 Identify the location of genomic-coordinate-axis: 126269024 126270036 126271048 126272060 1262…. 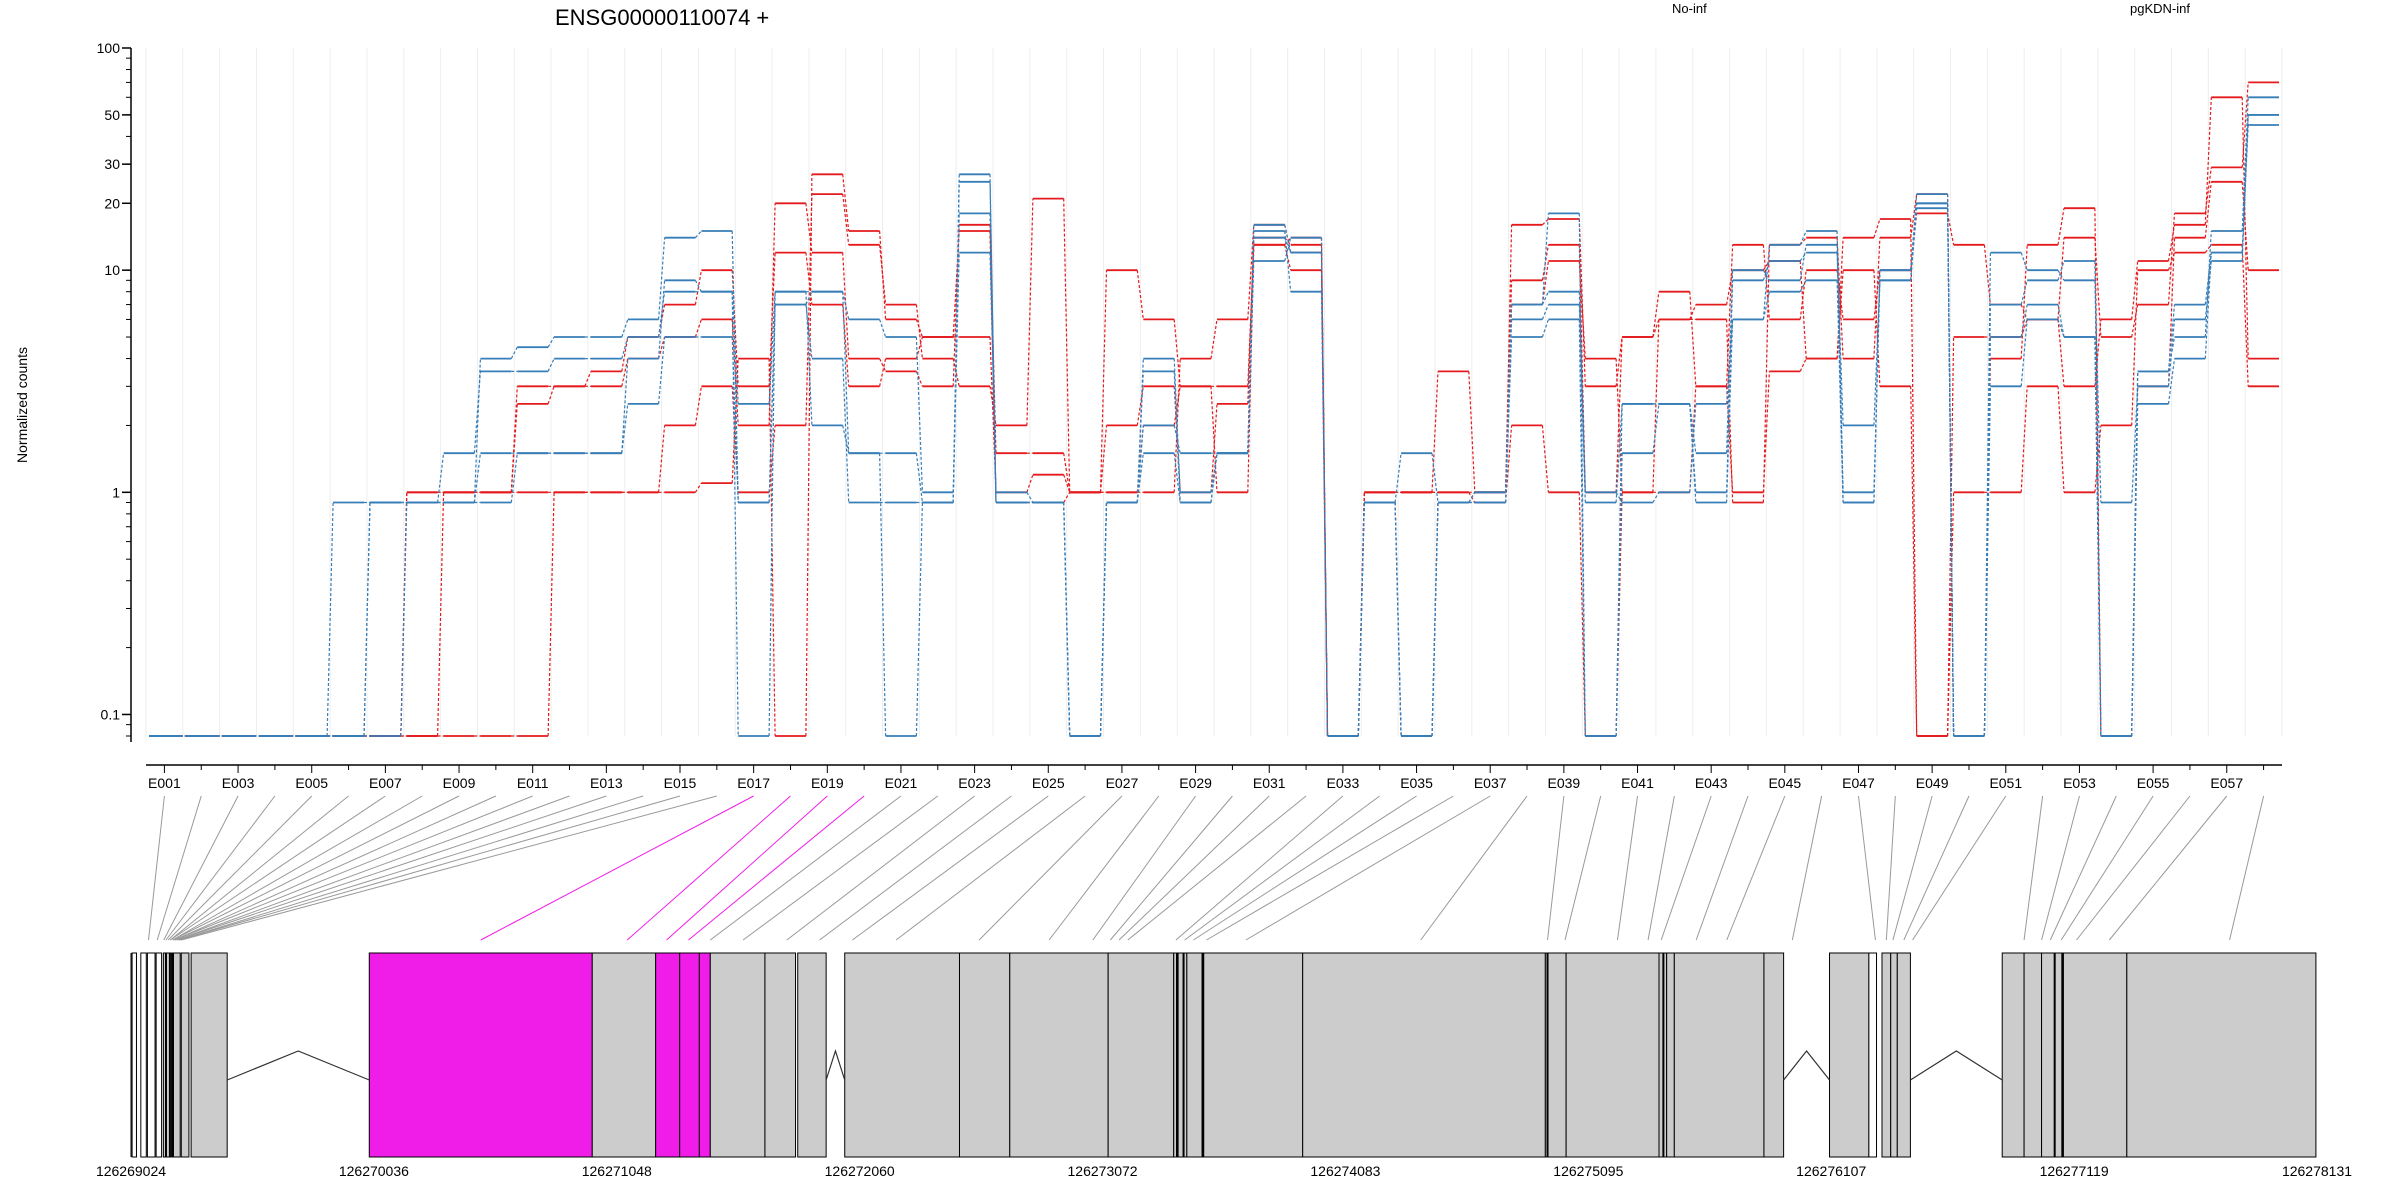
(1224, 1171).